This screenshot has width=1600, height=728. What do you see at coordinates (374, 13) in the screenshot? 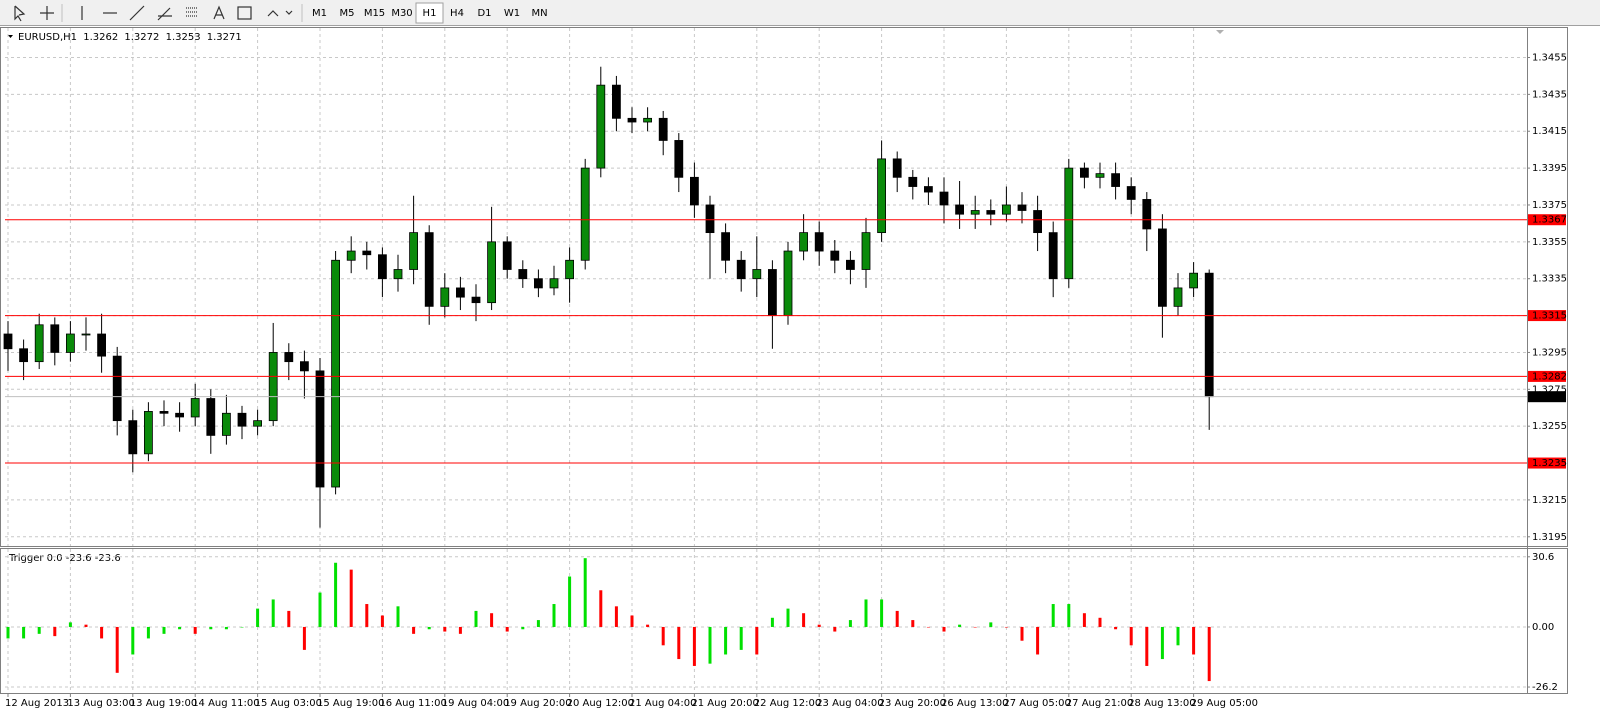
I see `timeframe-button: M15` at bounding box center [374, 13].